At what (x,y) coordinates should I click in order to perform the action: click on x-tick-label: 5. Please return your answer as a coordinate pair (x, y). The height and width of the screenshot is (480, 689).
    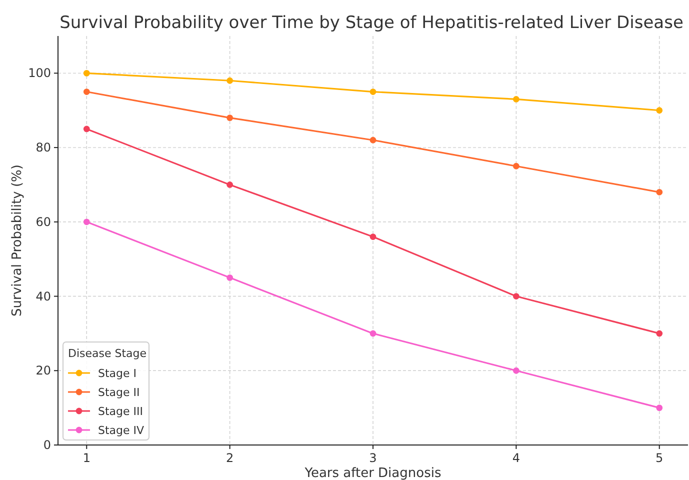
    Looking at the image, I should click on (660, 458).